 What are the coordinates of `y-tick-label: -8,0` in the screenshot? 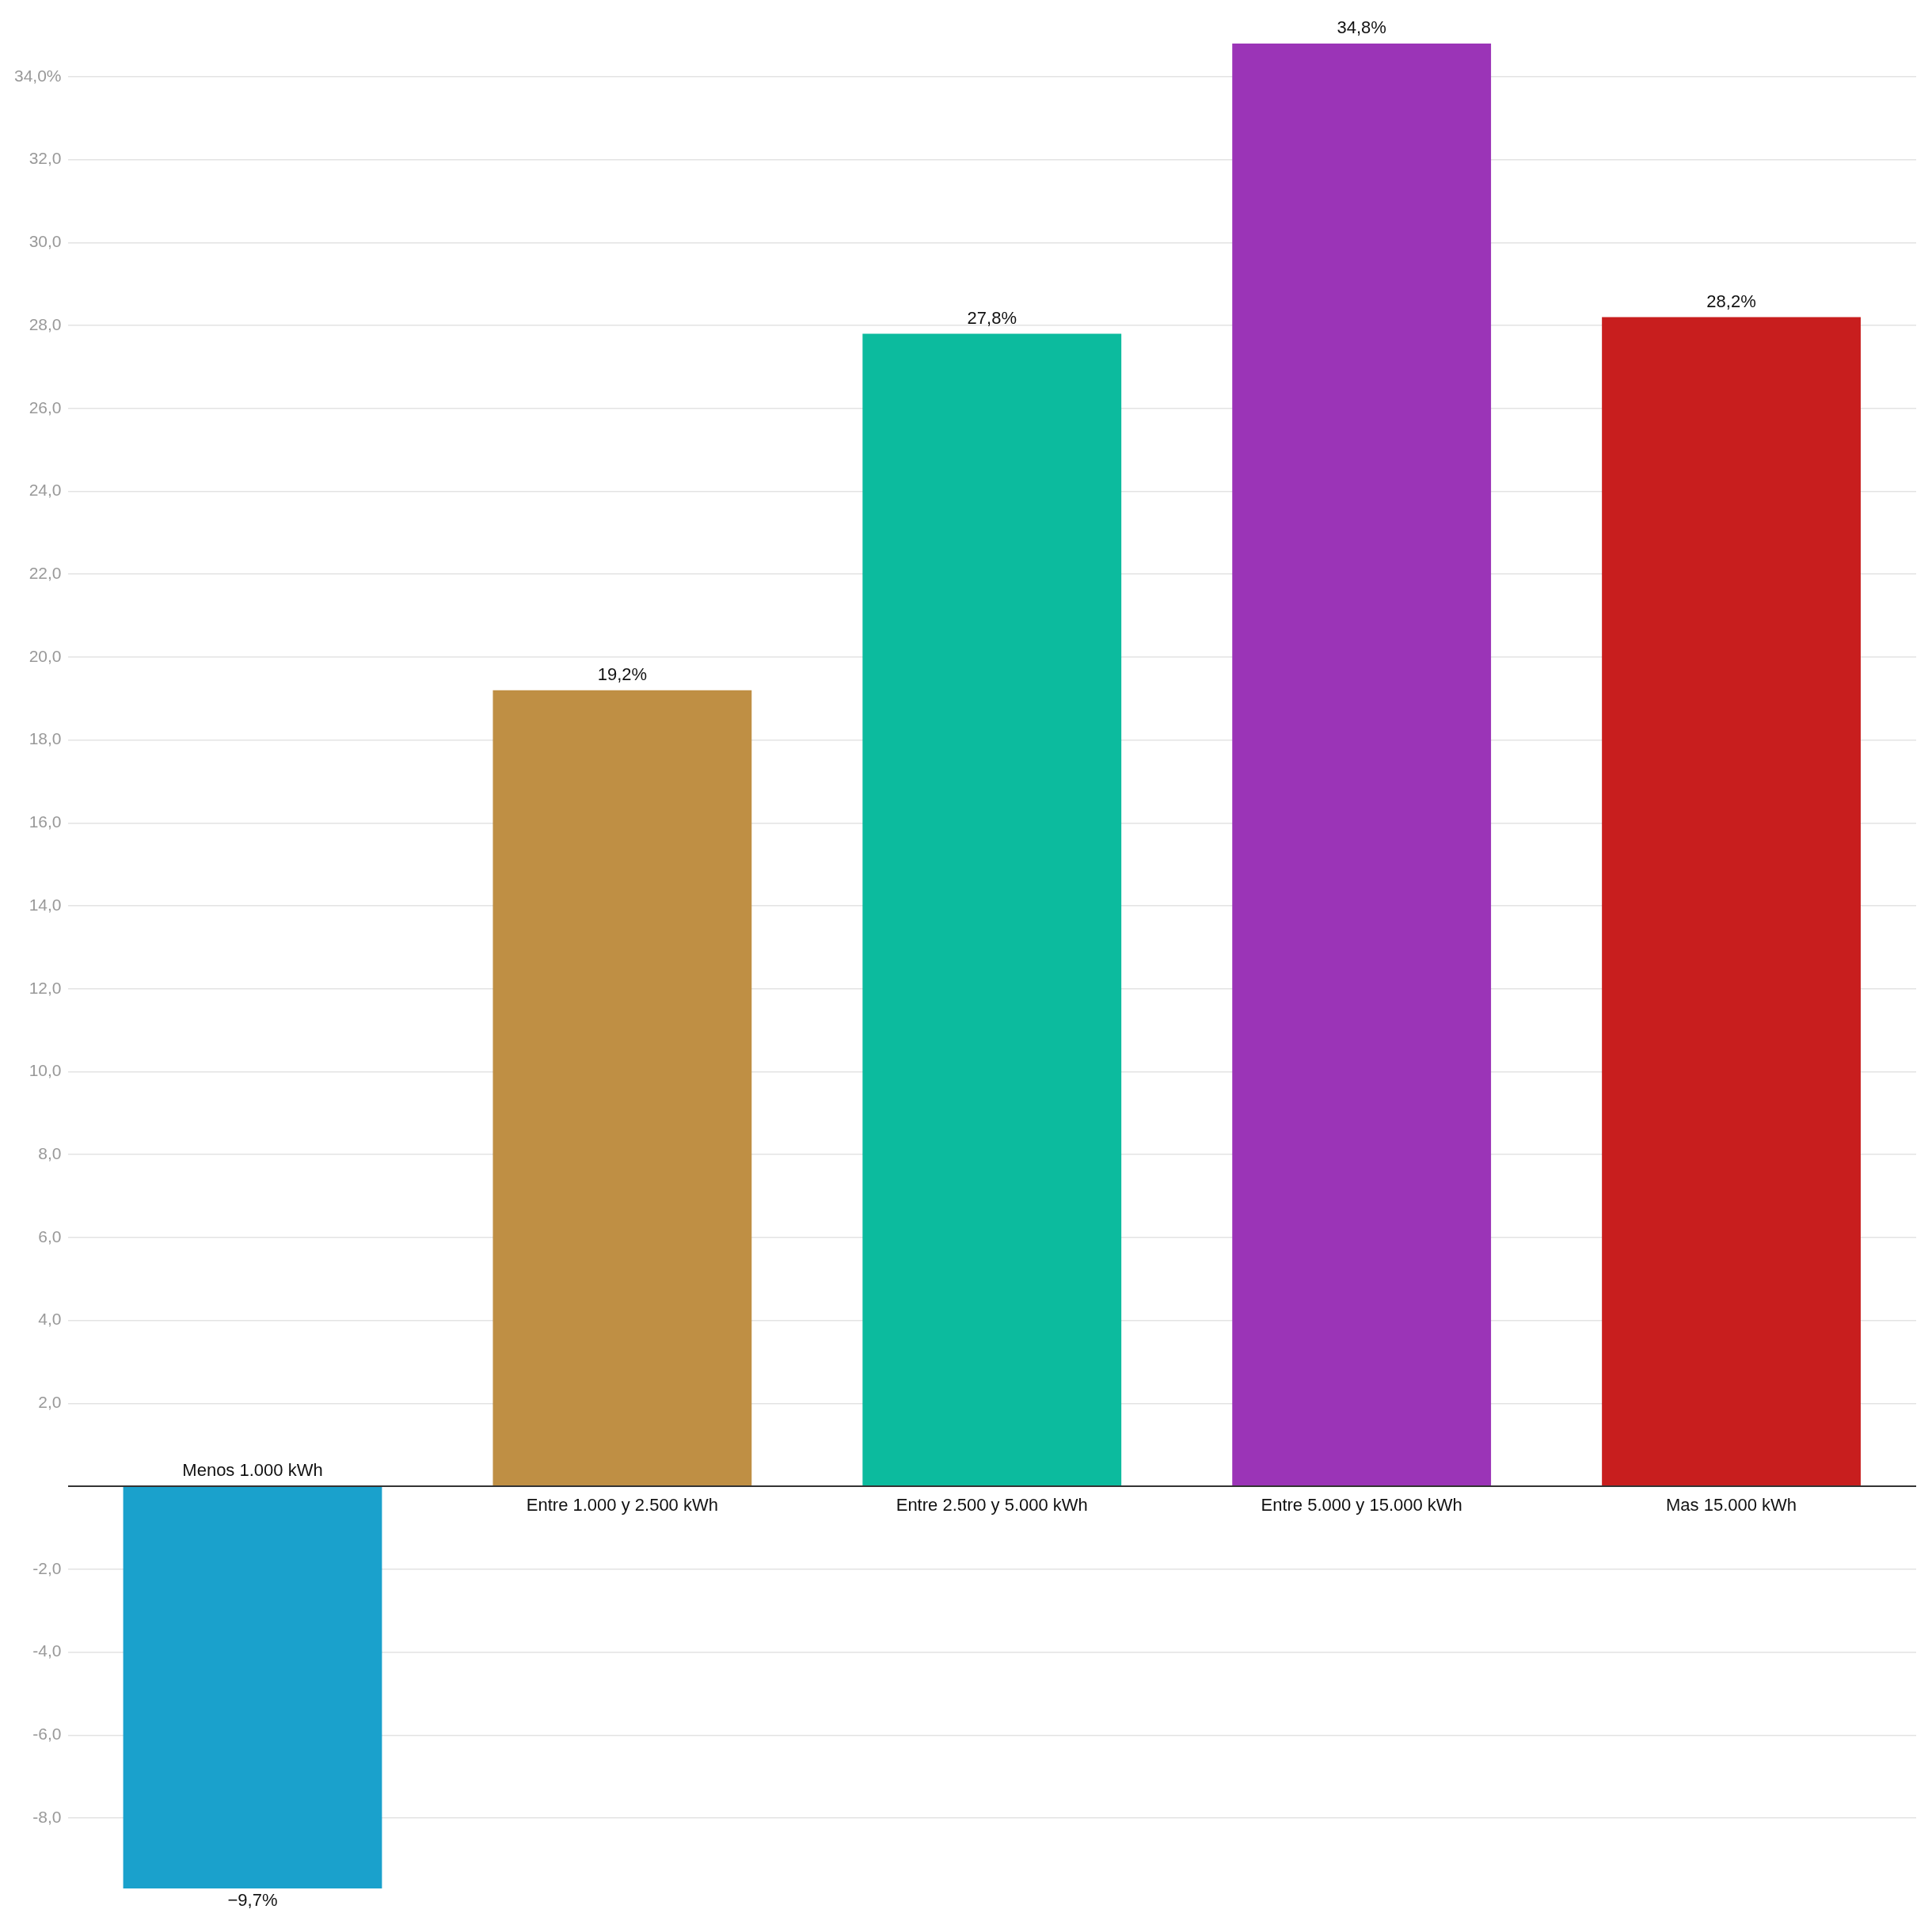 It's located at (47, 1817).